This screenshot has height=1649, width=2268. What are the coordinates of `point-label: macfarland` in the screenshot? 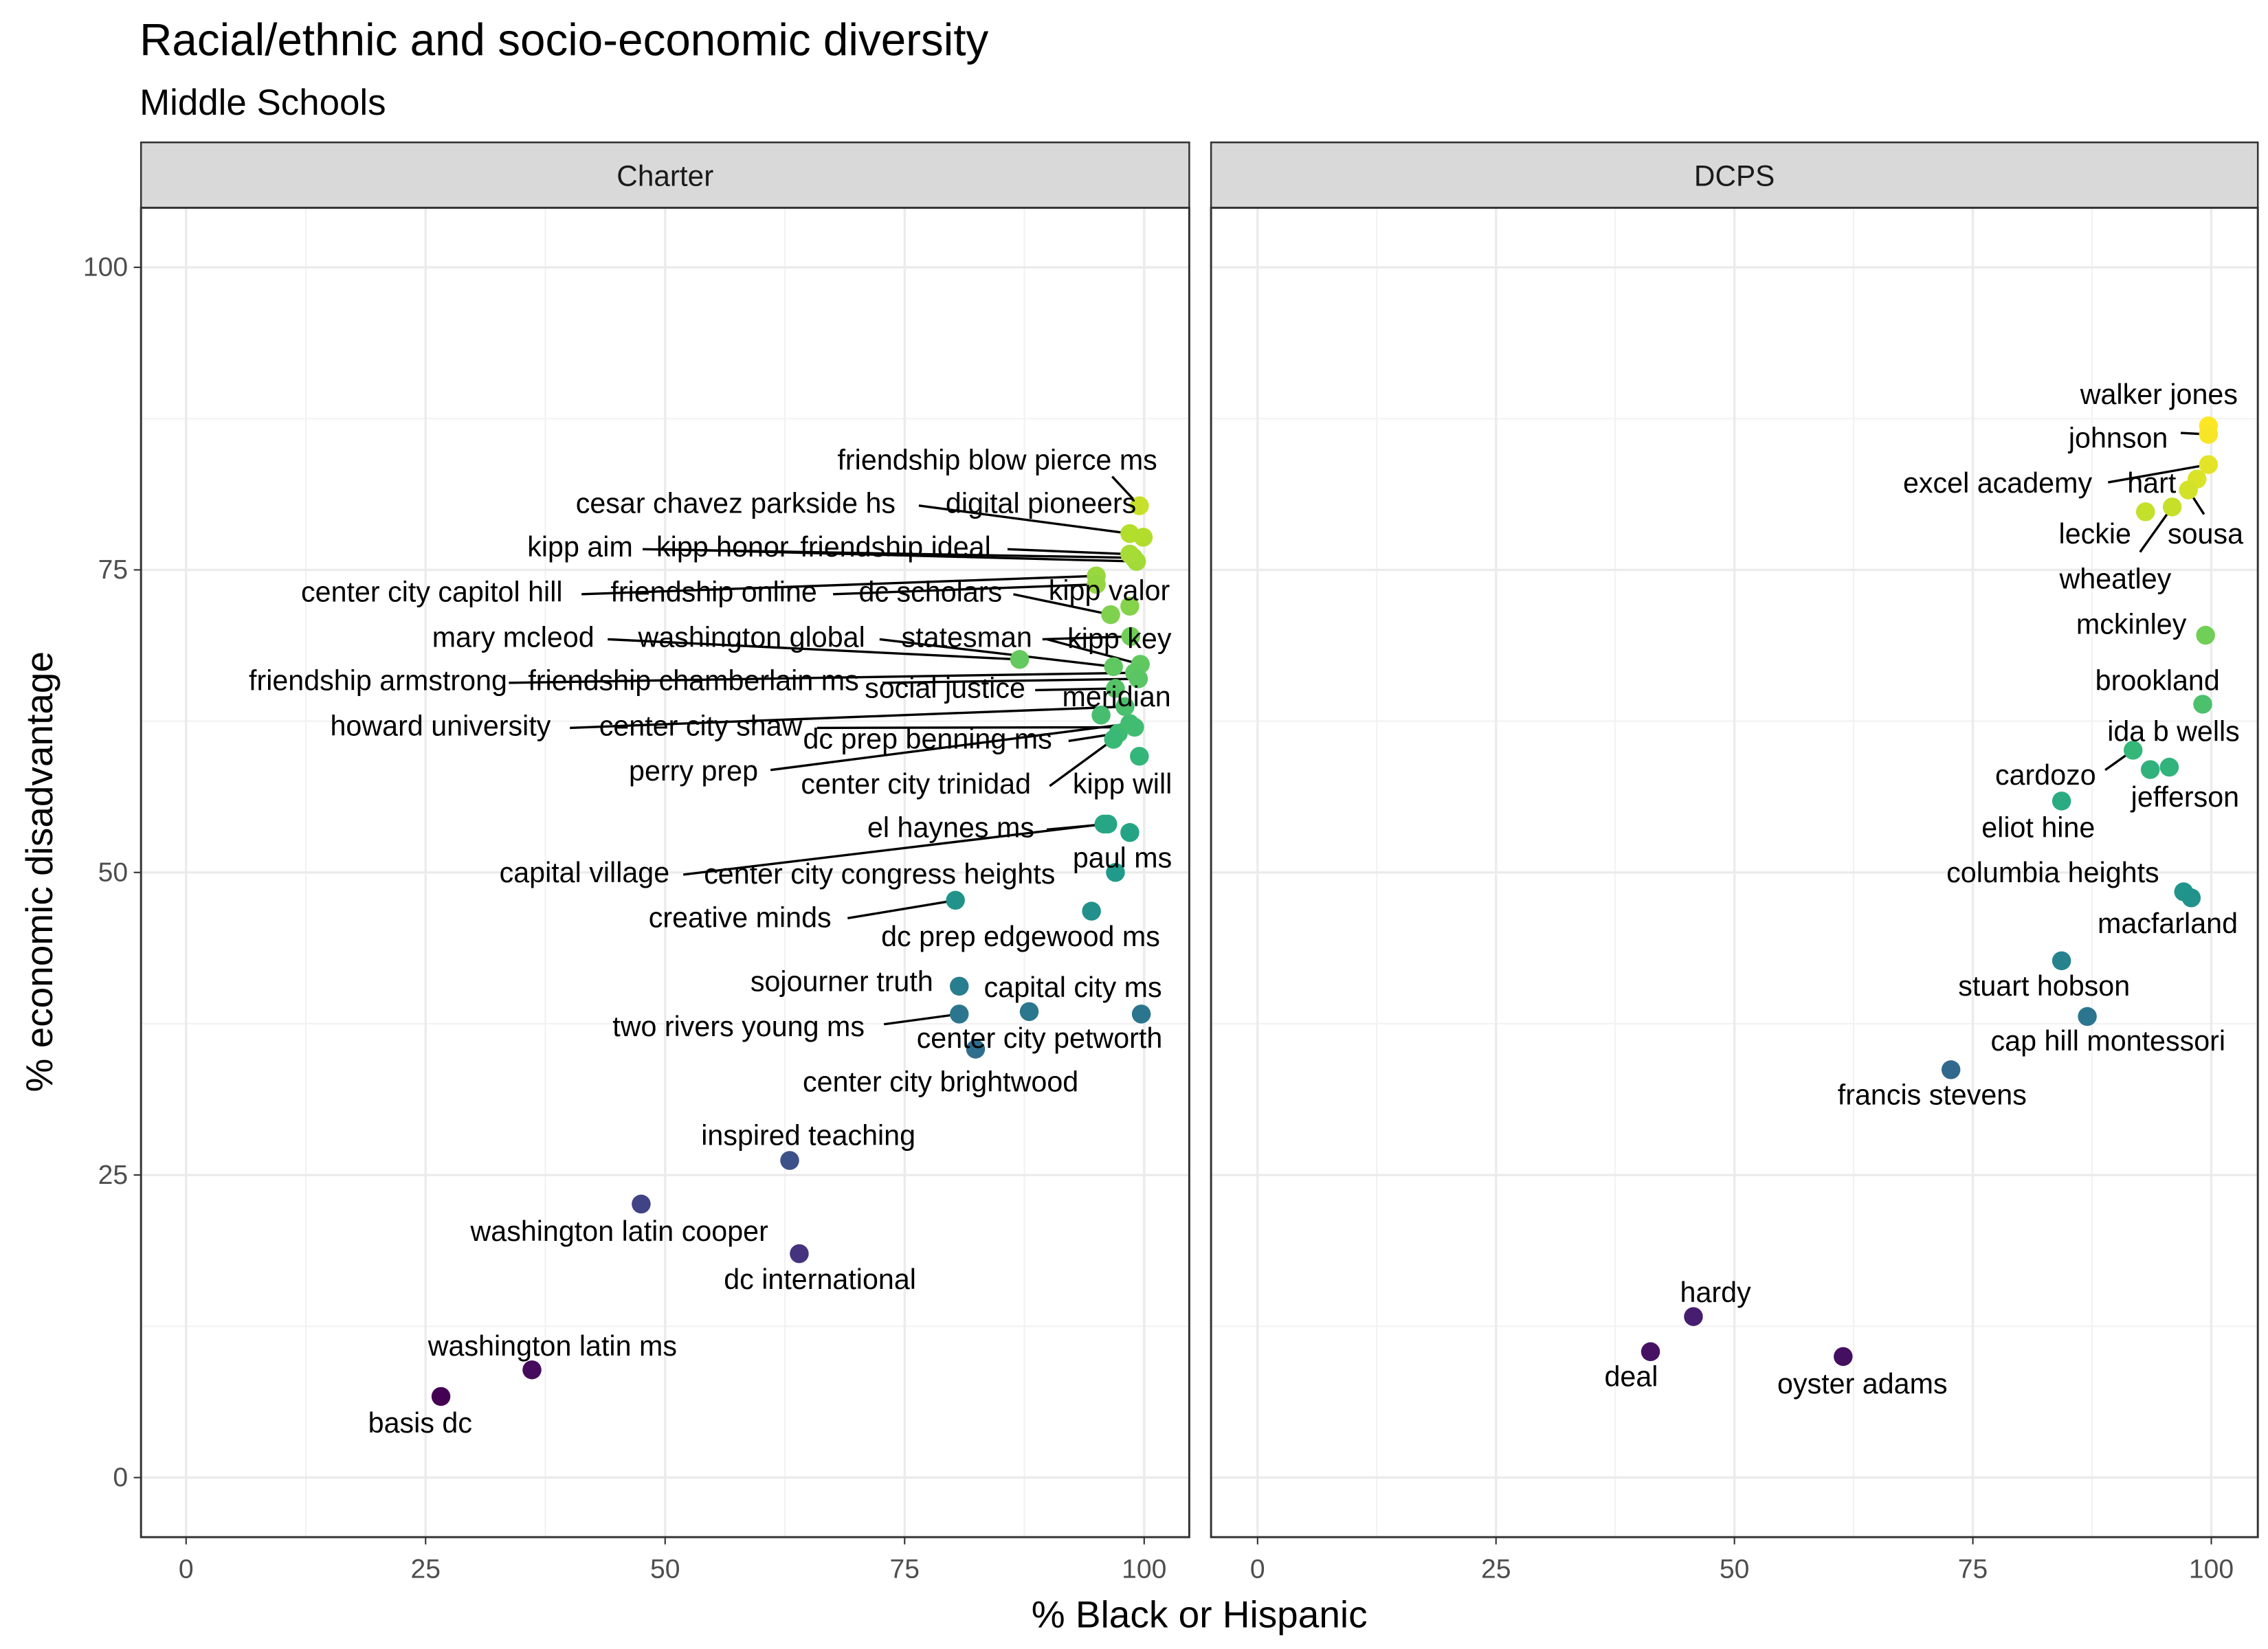 It's located at (2168, 923).